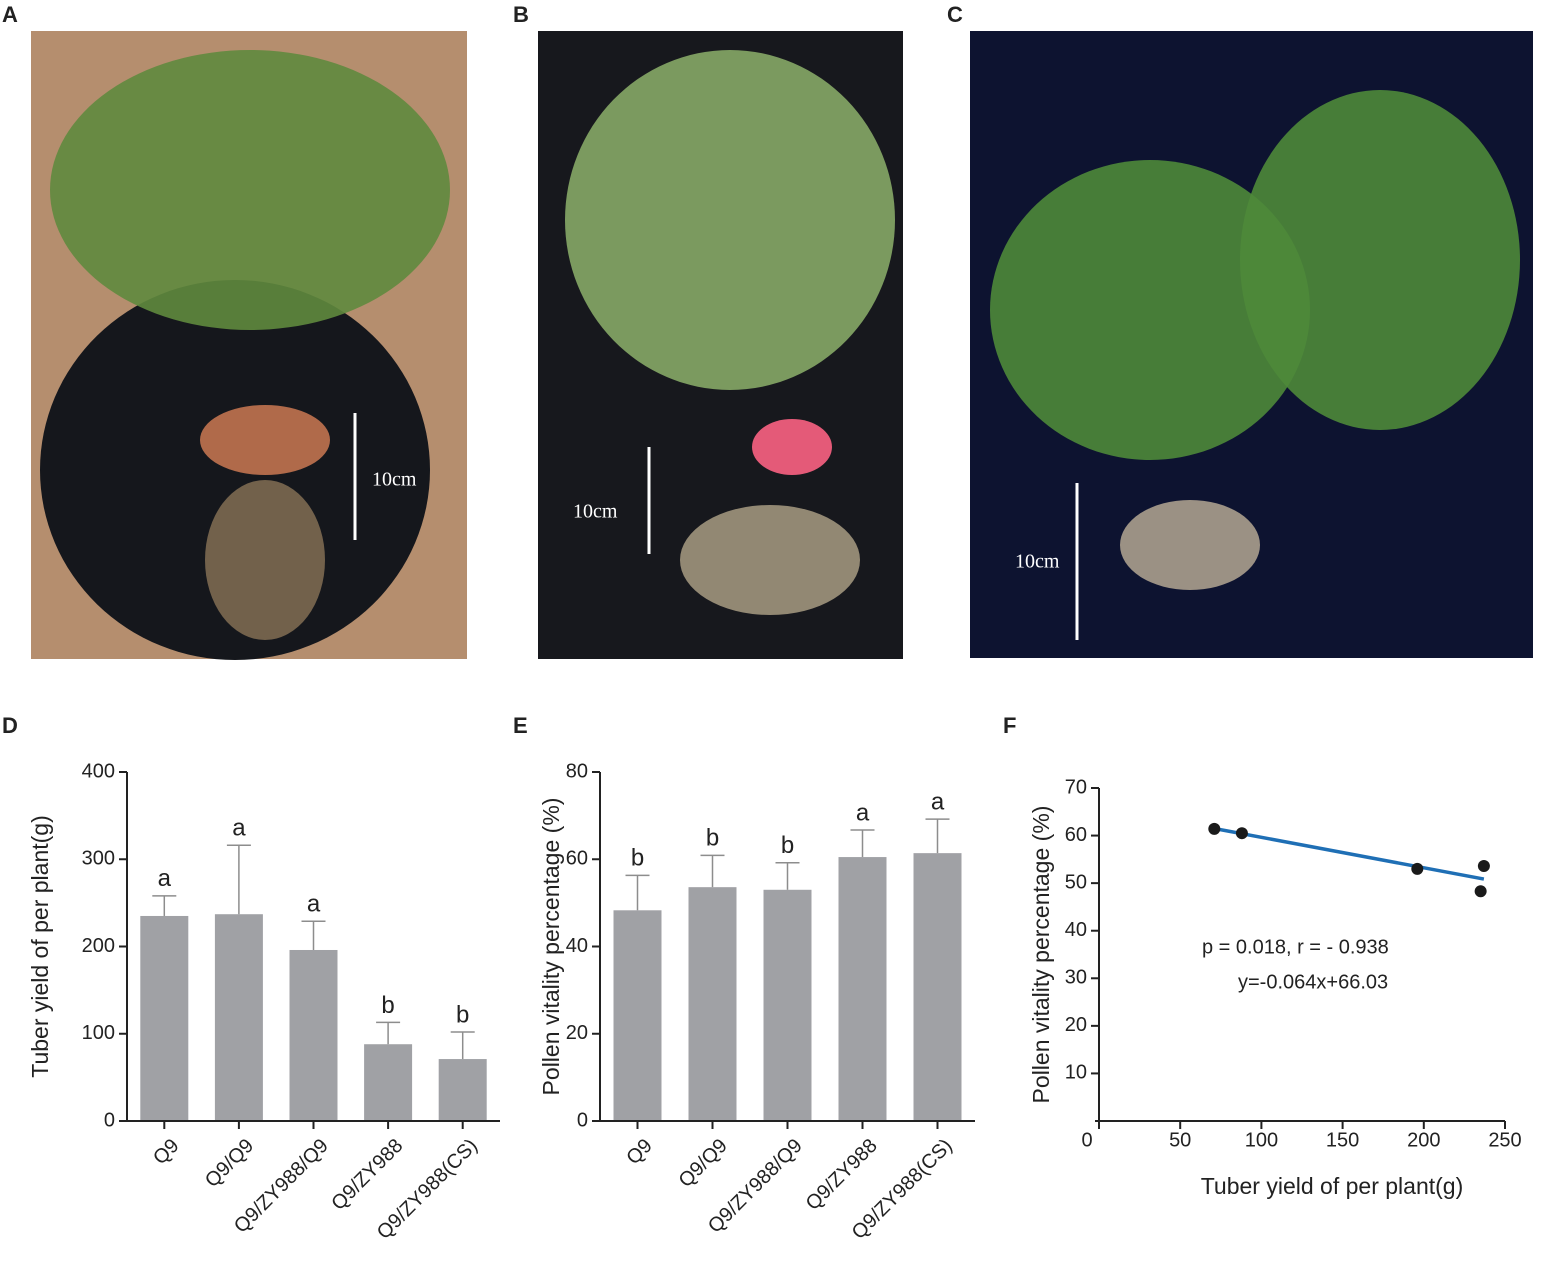 This screenshot has width=1553, height=1287. What do you see at coordinates (40, 946) in the screenshot?
I see `y-axis-label: Tuber yield of per plant(g)` at bounding box center [40, 946].